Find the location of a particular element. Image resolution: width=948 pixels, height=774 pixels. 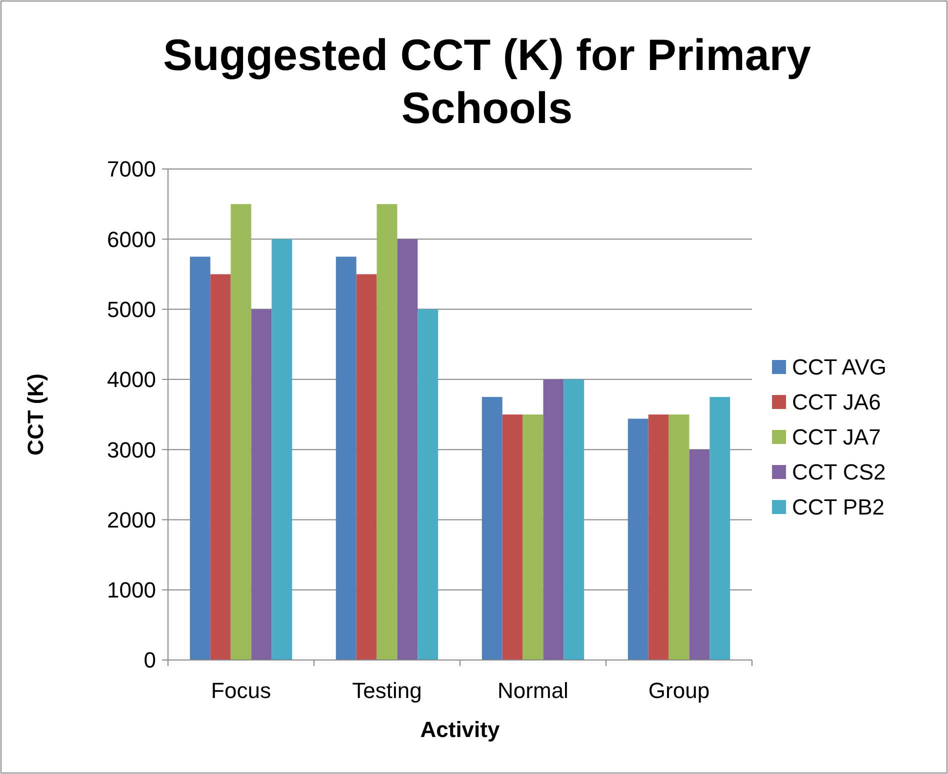

chart-title: Suggested CCT (K) for Primary Schools is located at coordinates (487, 82).